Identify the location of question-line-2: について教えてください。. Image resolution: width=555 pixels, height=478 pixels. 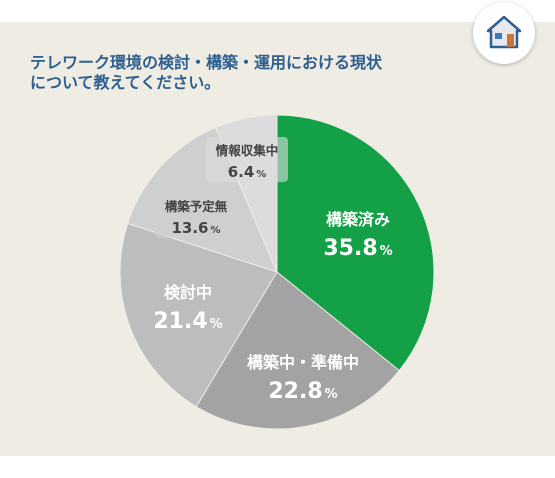
(125, 82).